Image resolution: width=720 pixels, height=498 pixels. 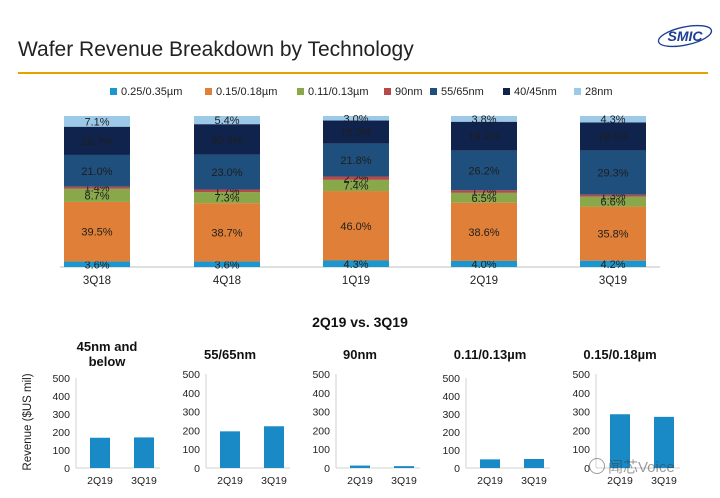 I want to click on bar-segment-90nm-2q19, so click(x=484, y=191).